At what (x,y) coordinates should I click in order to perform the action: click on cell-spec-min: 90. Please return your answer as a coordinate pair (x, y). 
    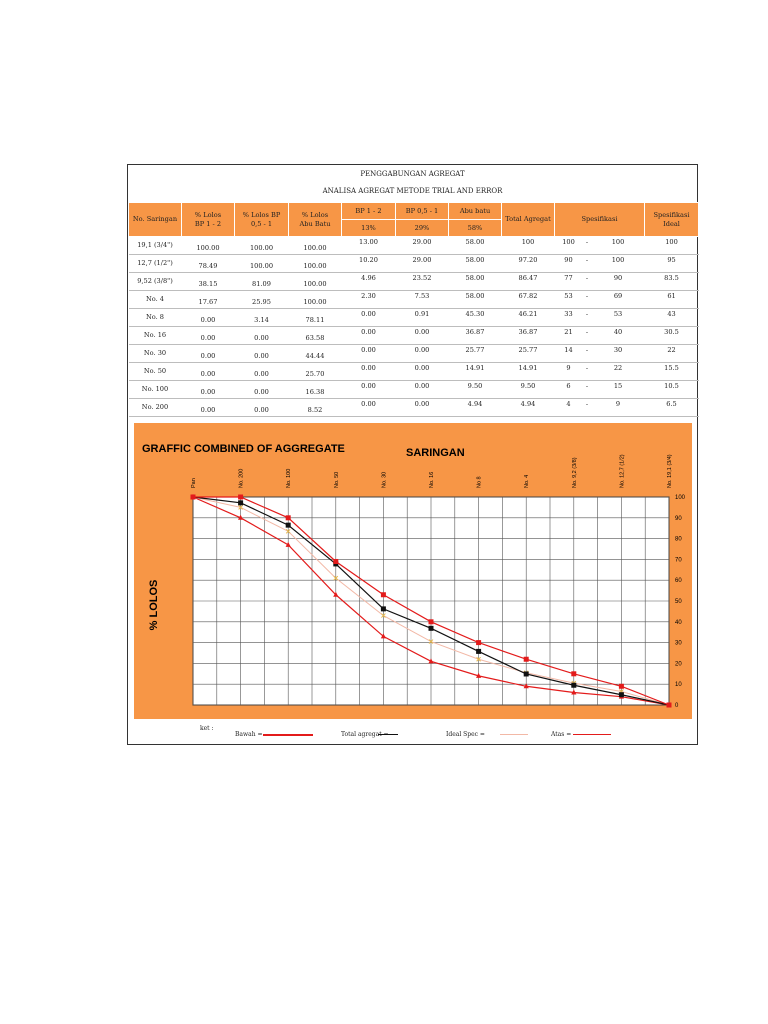
    Looking at the image, I should click on (568, 260).